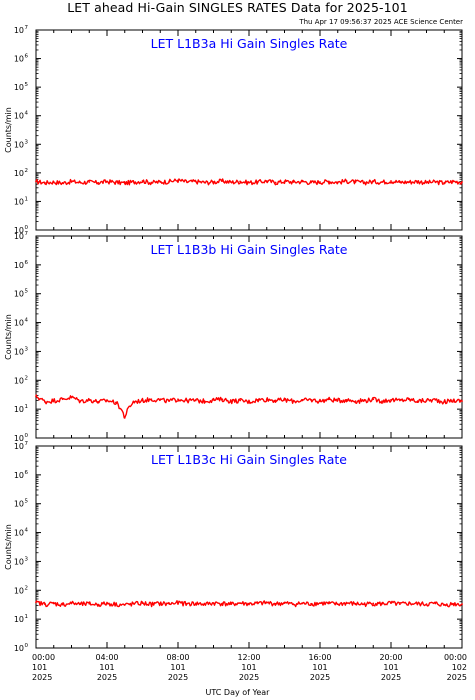 Image resolution: width=475 pixels, height=700 pixels. What do you see at coordinates (177, 667) in the screenshot?
I see `x-tick-label: 101` at bounding box center [177, 667].